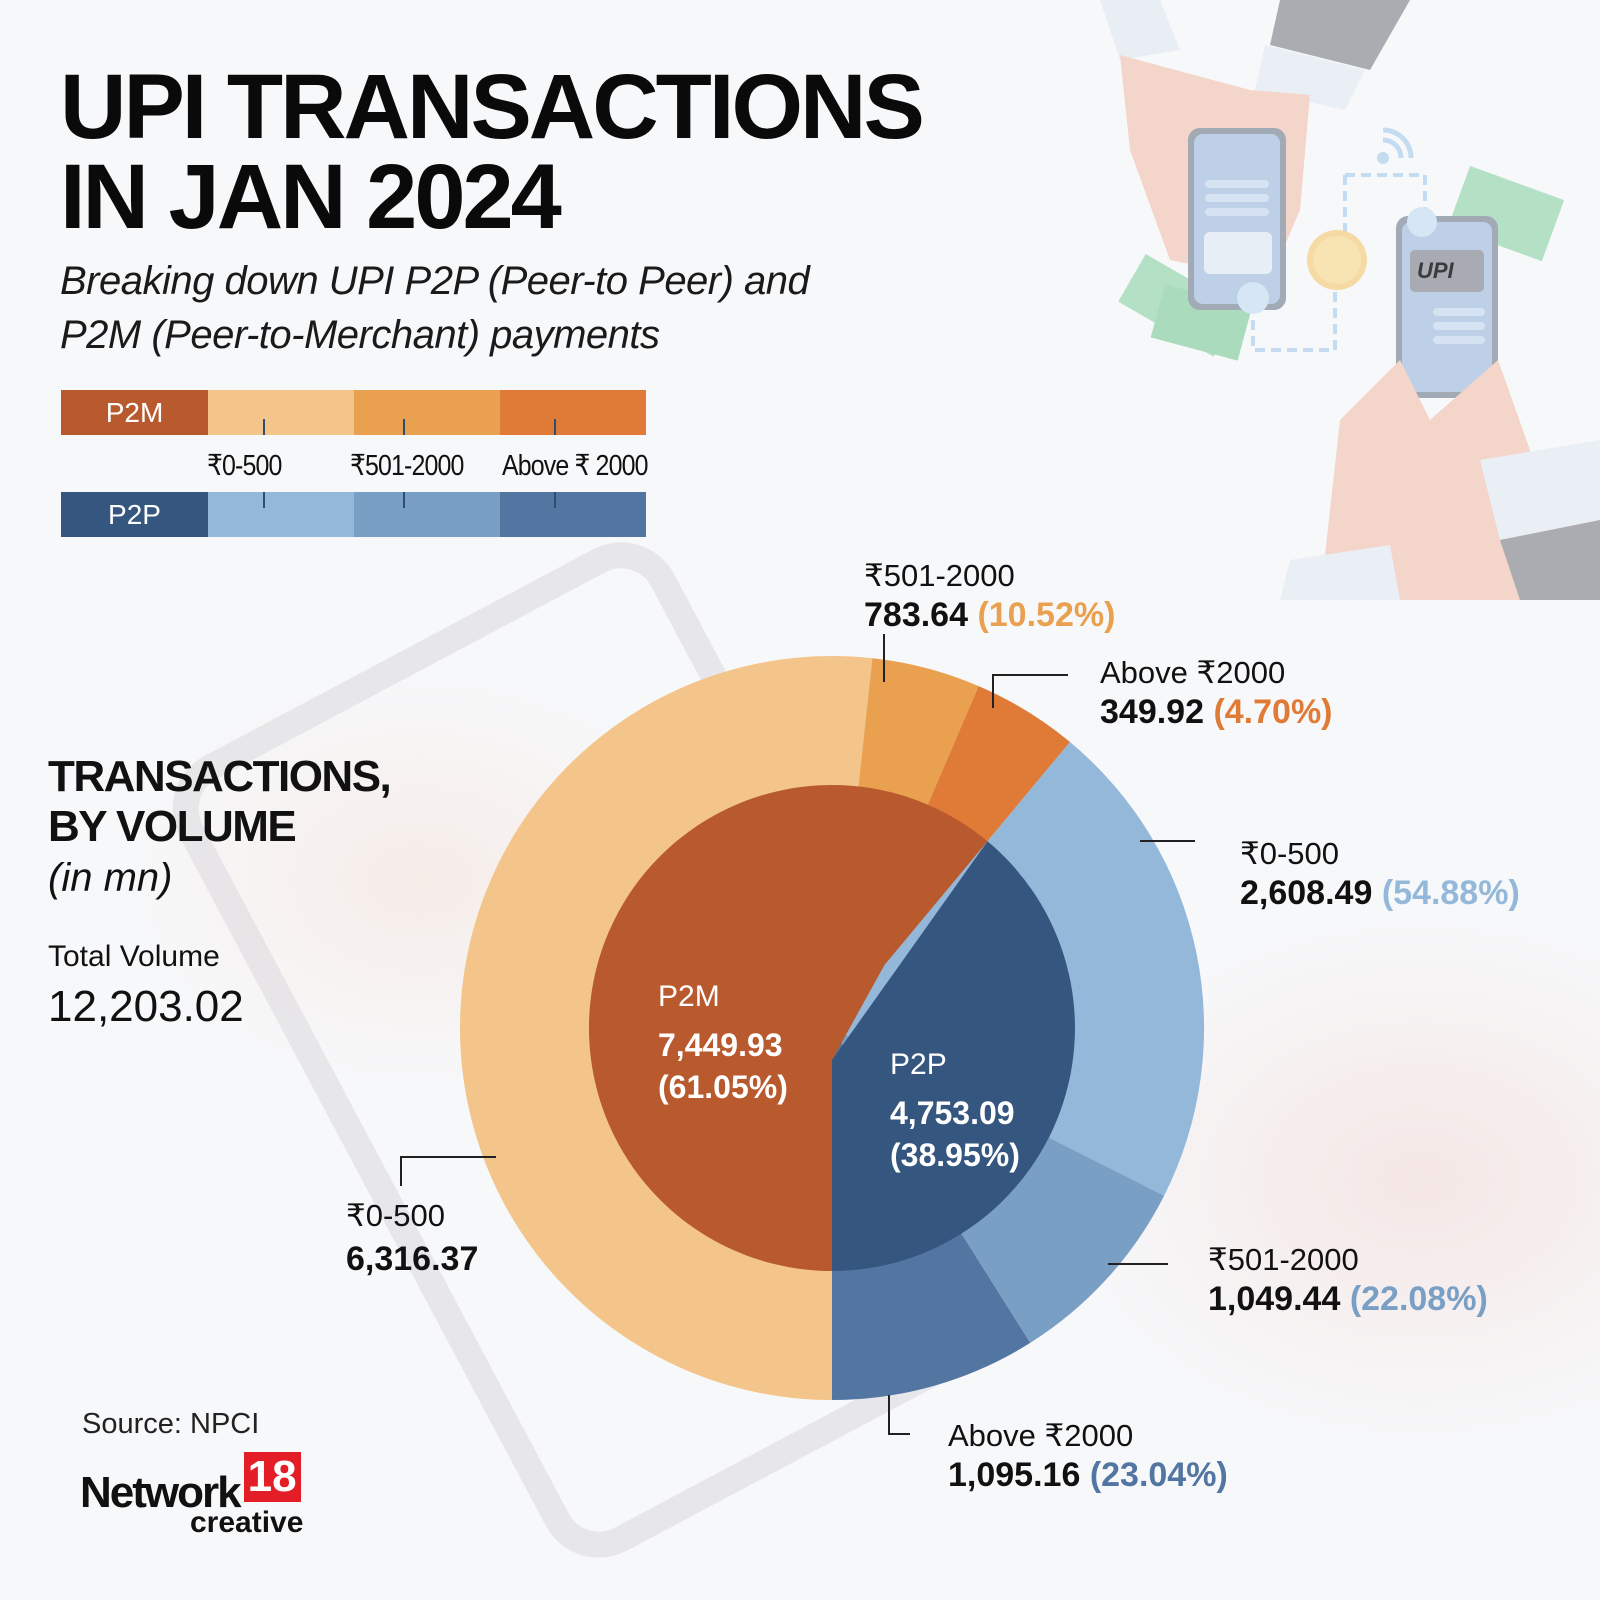 The image size is (1600, 1600). Describe the element at coordinates (407, 466) in the screenshot. I see `legend-band-501-2000: ₹501-2000` at that location.